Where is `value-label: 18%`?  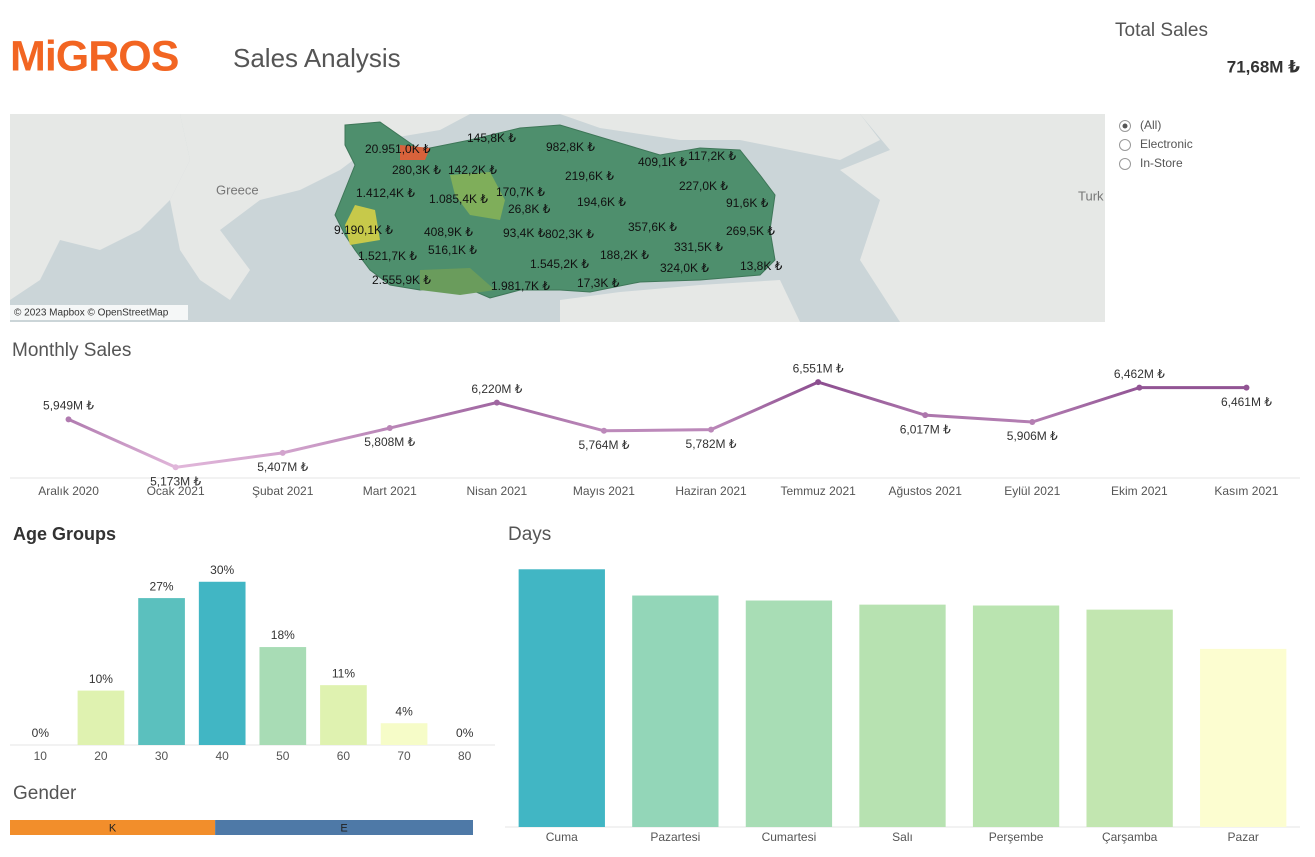
value-label: 18% is located at coordinates (283, 635).